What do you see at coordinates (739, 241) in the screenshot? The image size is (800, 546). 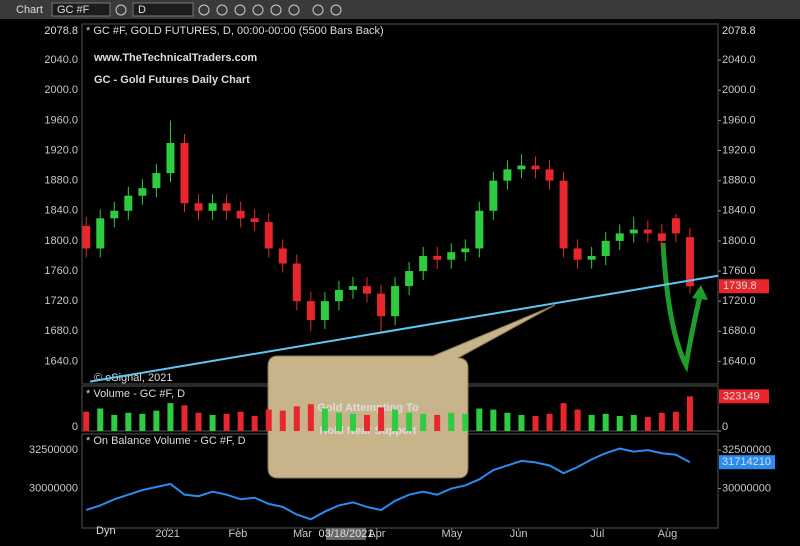 I see `y-tick-label-right: 1800.0` at bounding box center [739, 241].